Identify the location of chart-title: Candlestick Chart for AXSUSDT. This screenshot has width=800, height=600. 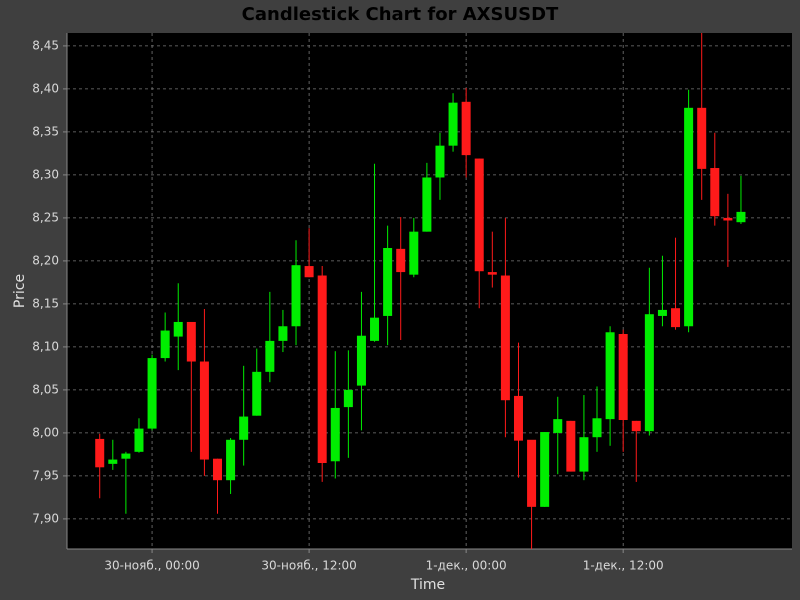
(400, 14).